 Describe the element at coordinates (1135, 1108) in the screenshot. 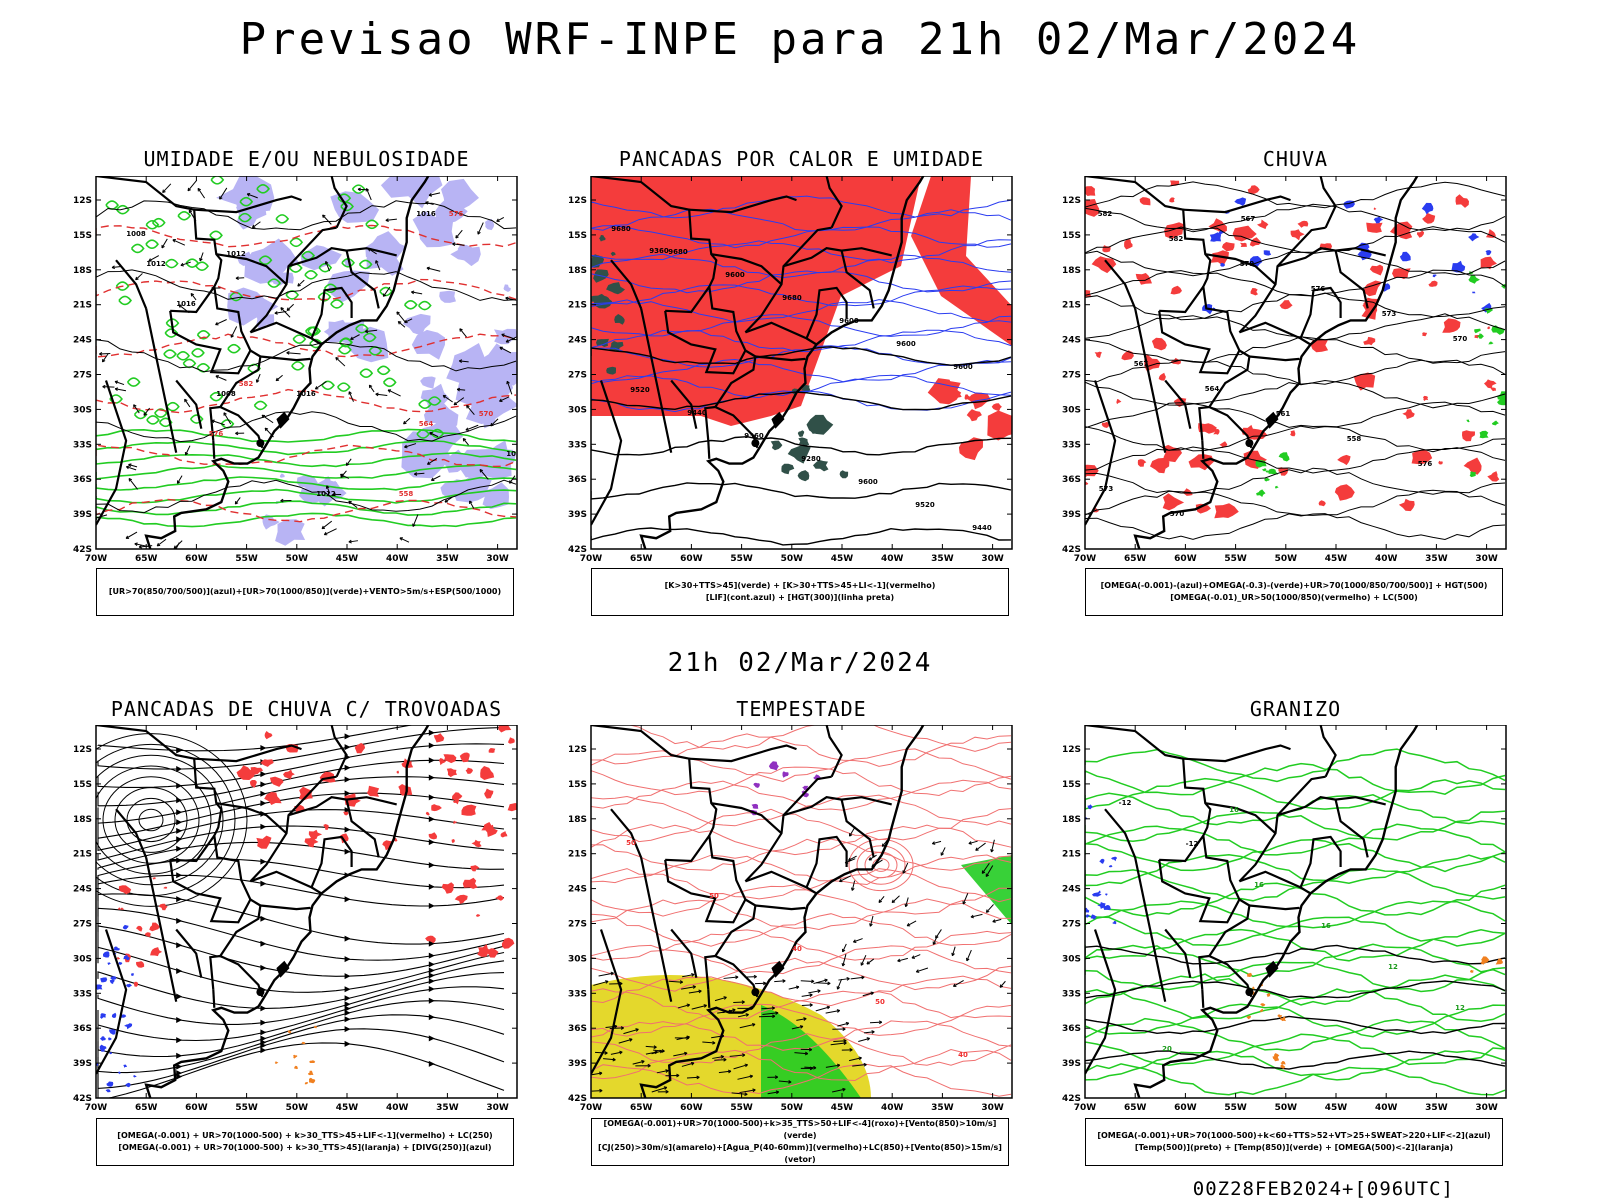

I see `lon-tick-label: 65W` at that location.